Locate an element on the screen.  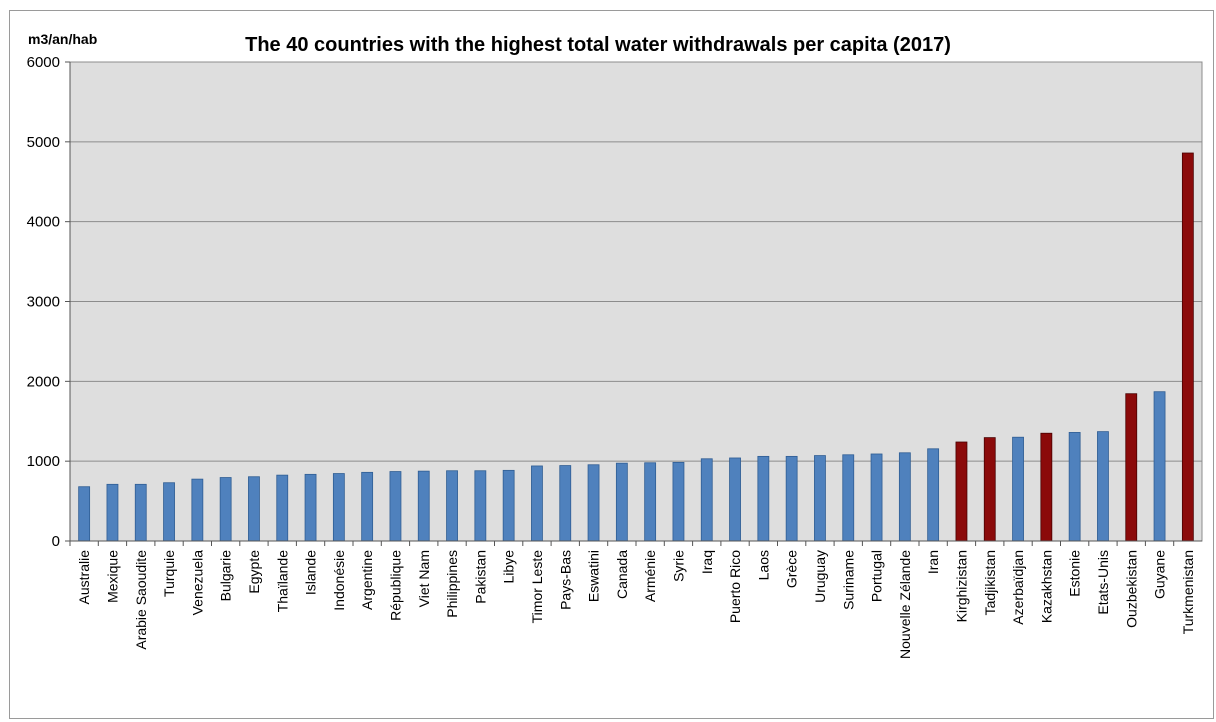
x-tick-label: Azerbaïdjan is located at coordinates (1018, 587).